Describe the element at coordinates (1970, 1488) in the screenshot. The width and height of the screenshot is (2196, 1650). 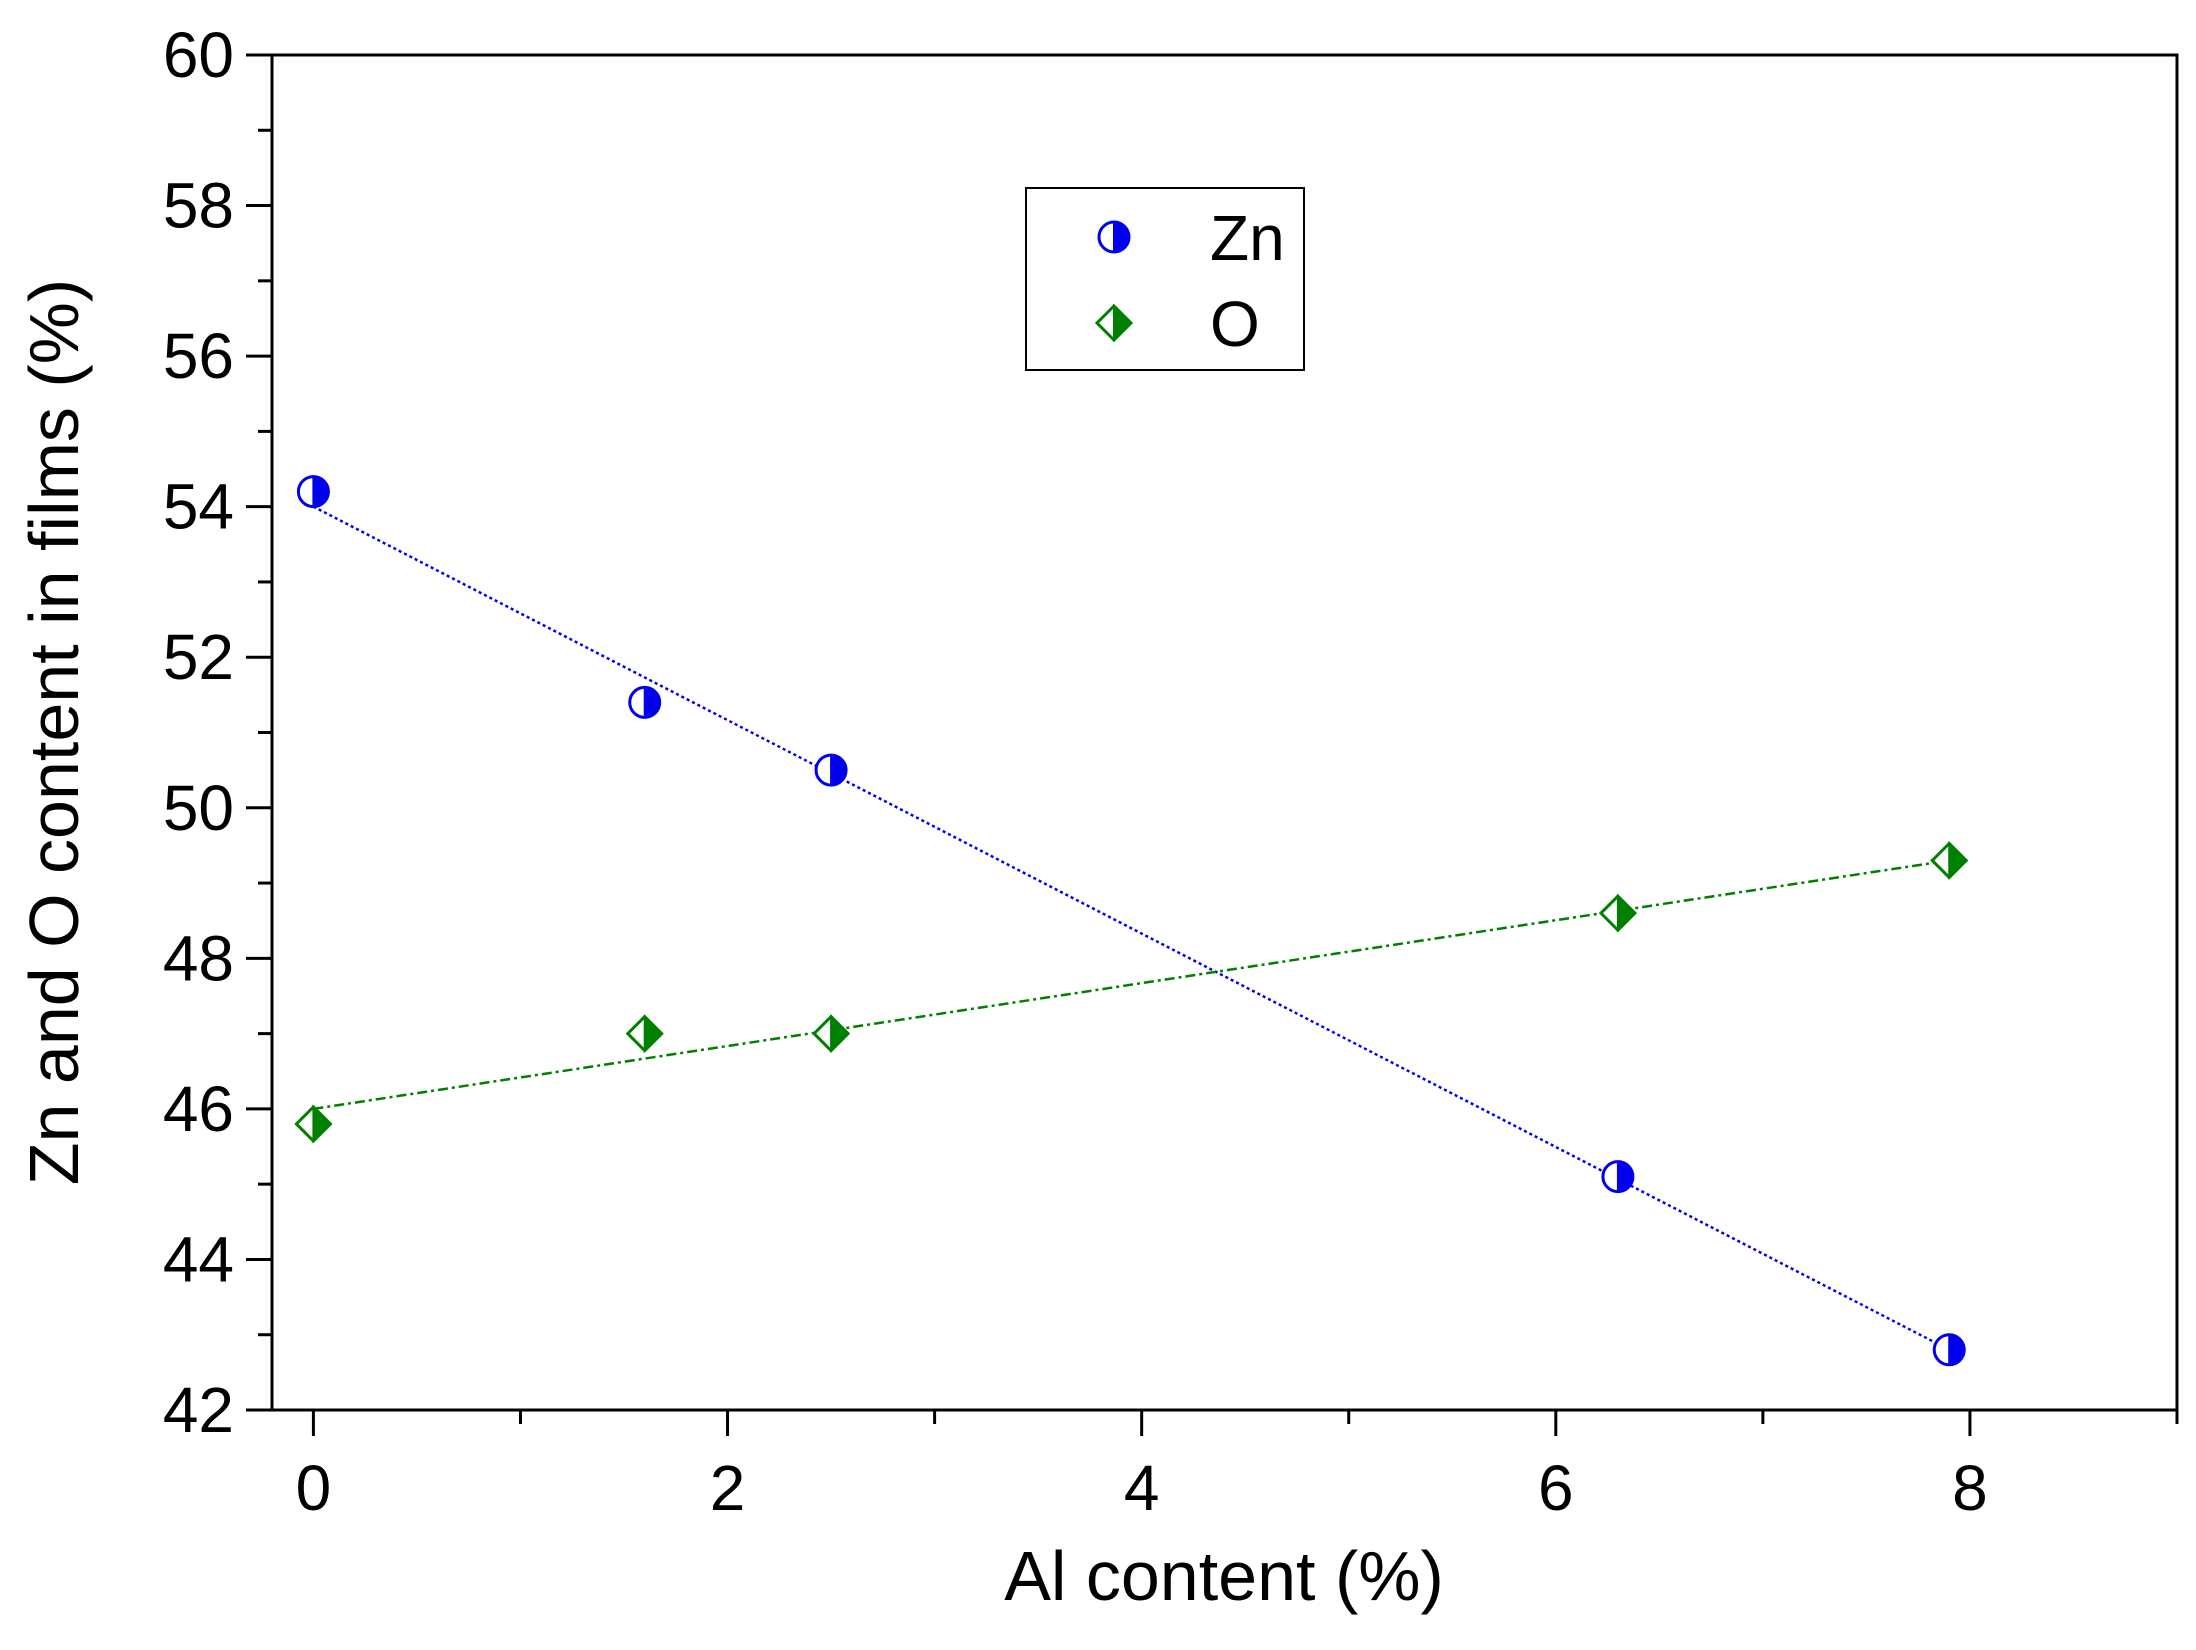
I see `x-tick-label: 8` at that location.